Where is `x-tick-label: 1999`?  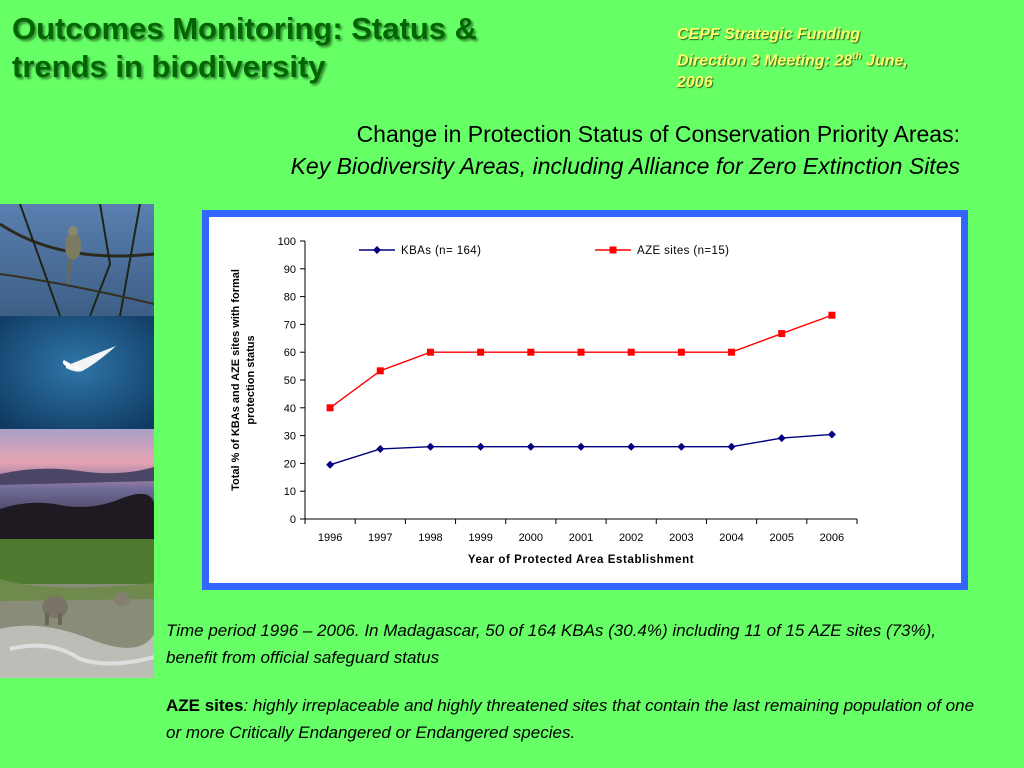 x-tick-label: 1999 is located at coordinates (480, 538).